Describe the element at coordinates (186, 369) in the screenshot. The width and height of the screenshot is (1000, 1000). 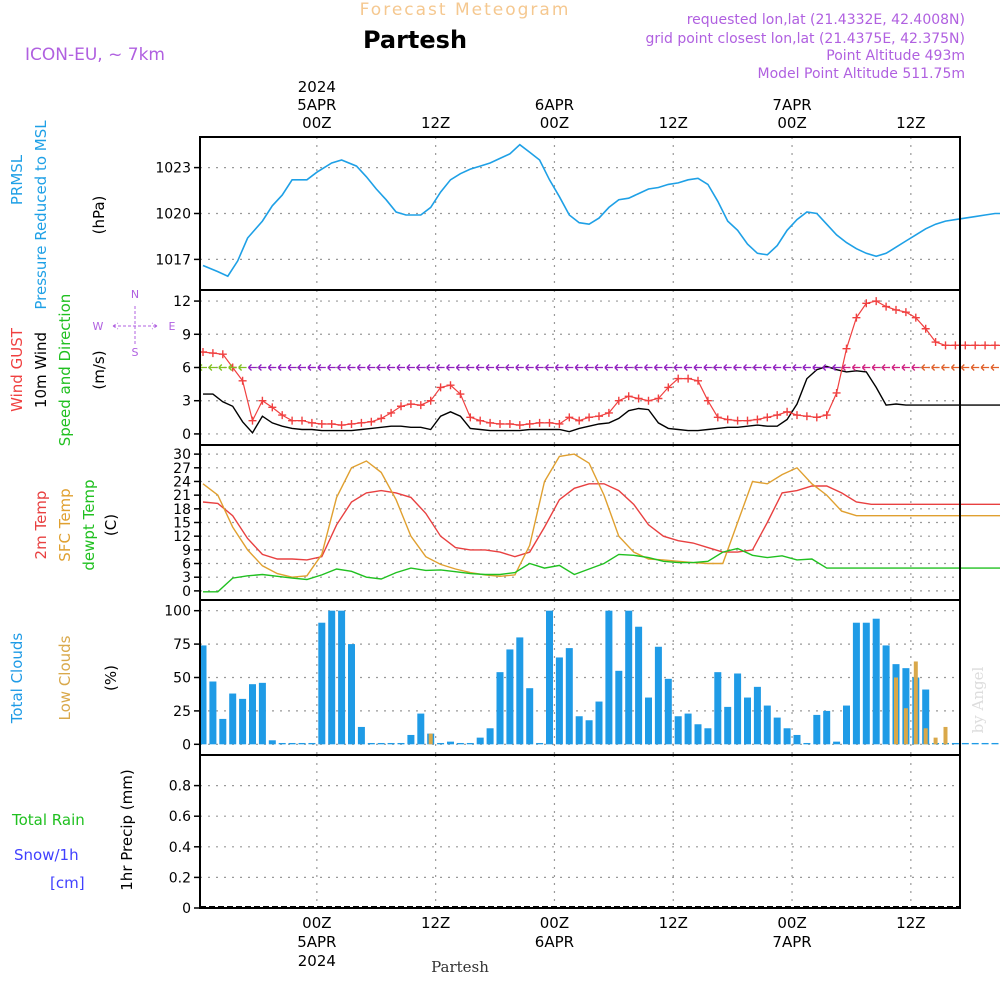
I see `y-tick-label: 6` at that location.